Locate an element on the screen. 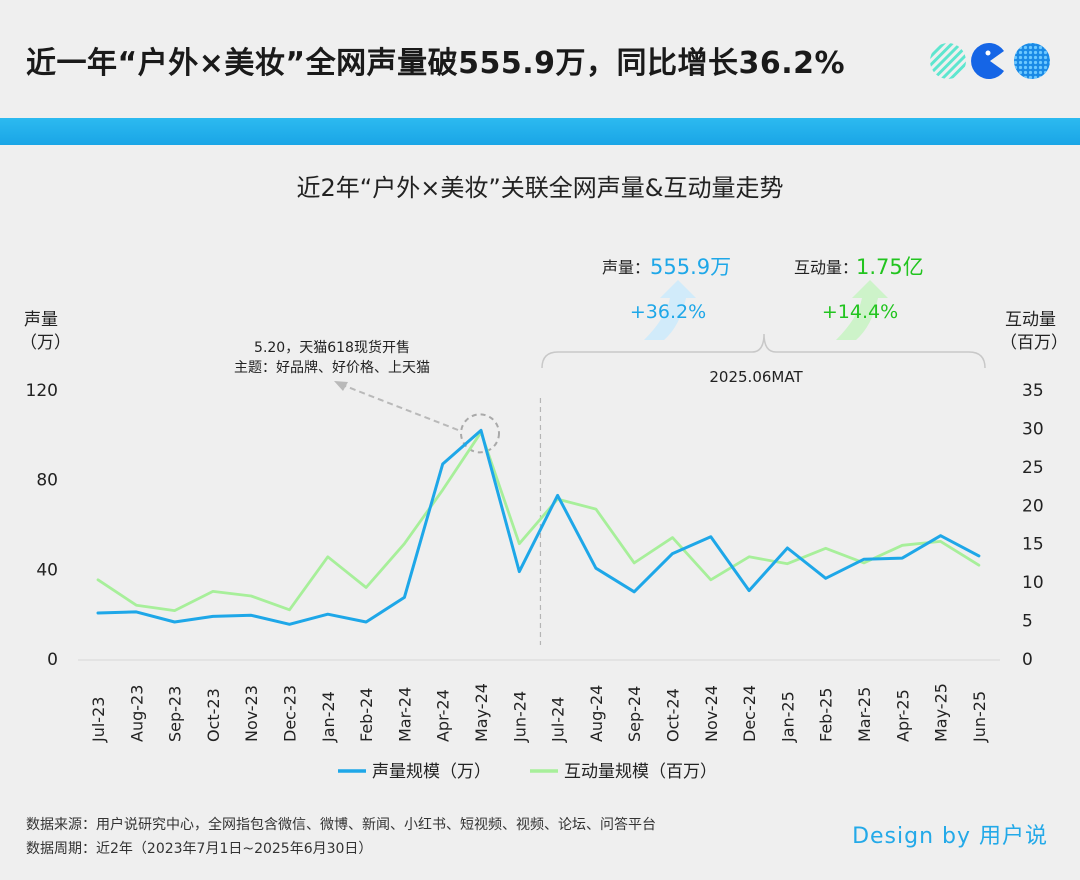 This screenshot has width=1080, height=880. right-tick-label: 30 is located at coordinates (1033, 429).